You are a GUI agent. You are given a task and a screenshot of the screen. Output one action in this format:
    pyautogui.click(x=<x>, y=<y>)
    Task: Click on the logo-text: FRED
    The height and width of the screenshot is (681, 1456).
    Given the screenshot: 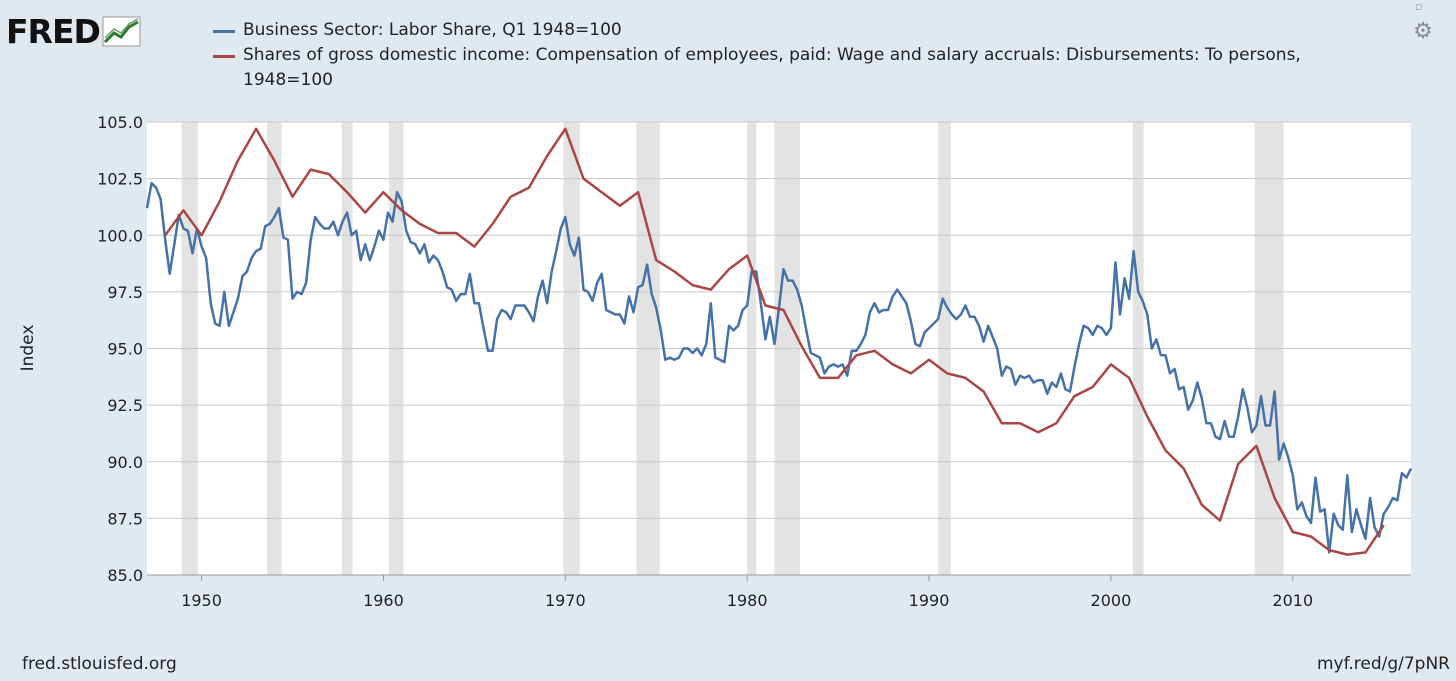 What is the action you would take?
    pyautogui.click(x=53, y=31)
    